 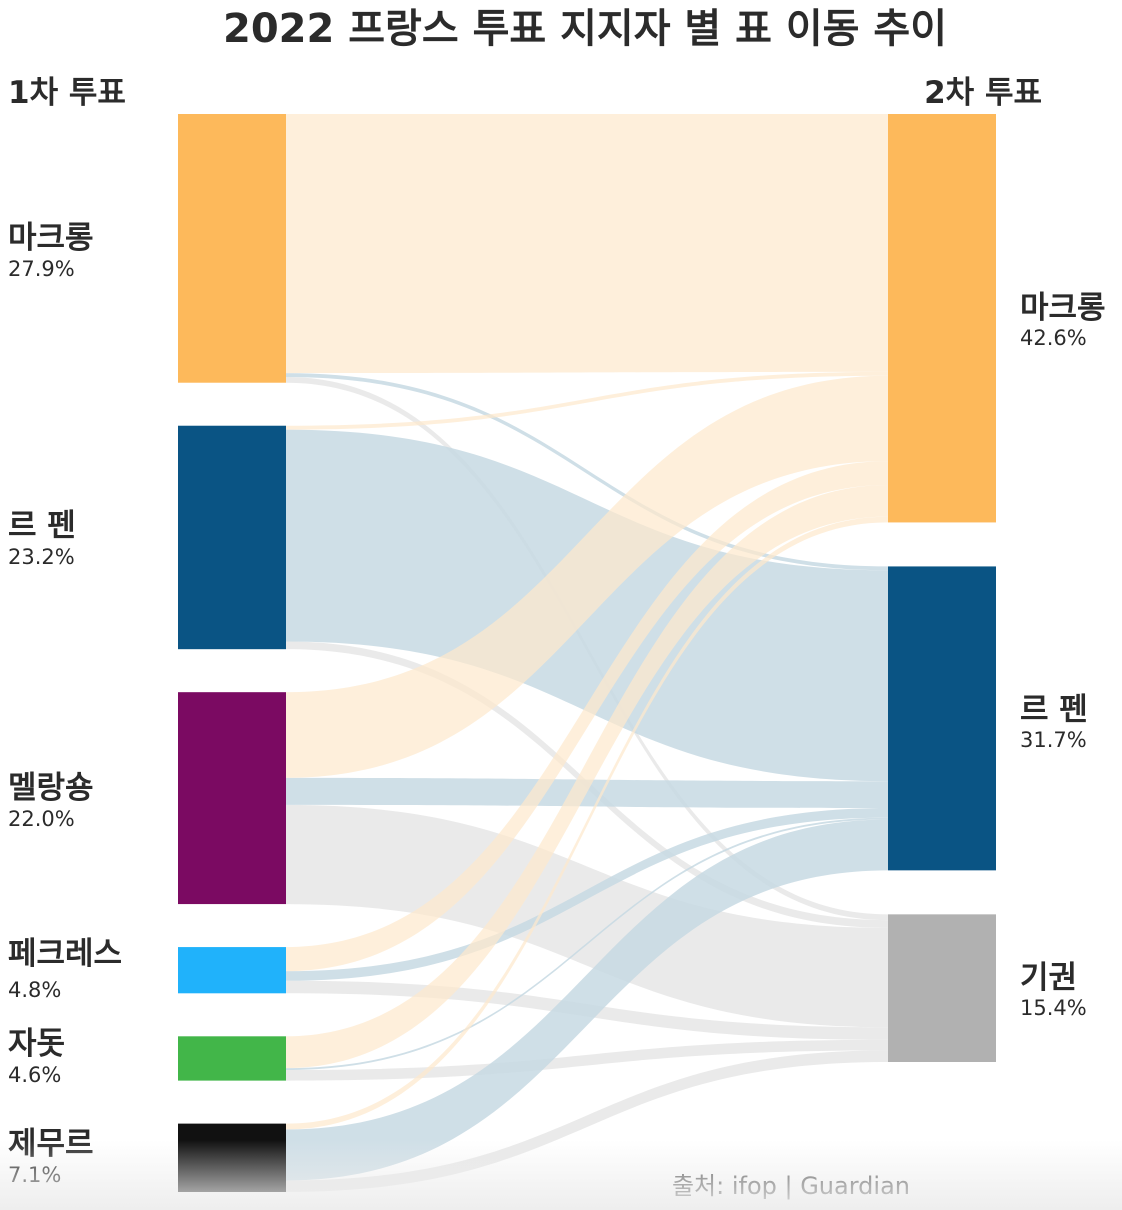 I want to click on flow-jadot-to-lepen, so click(x=587, y=944).